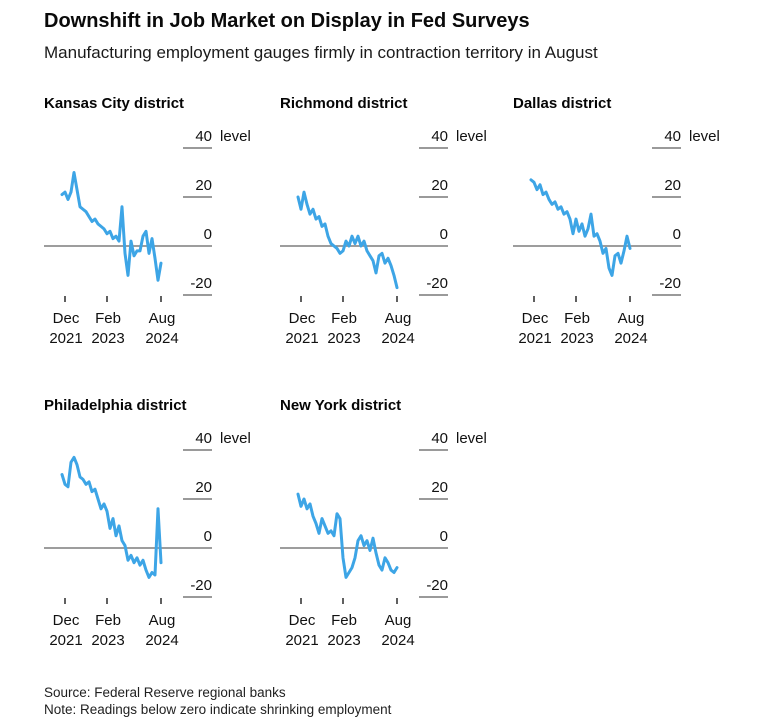  Describe the element at coordinates (165, 692) in the screenshot. I see `source-note: Source: Federal Reserve regional banks` at that location.